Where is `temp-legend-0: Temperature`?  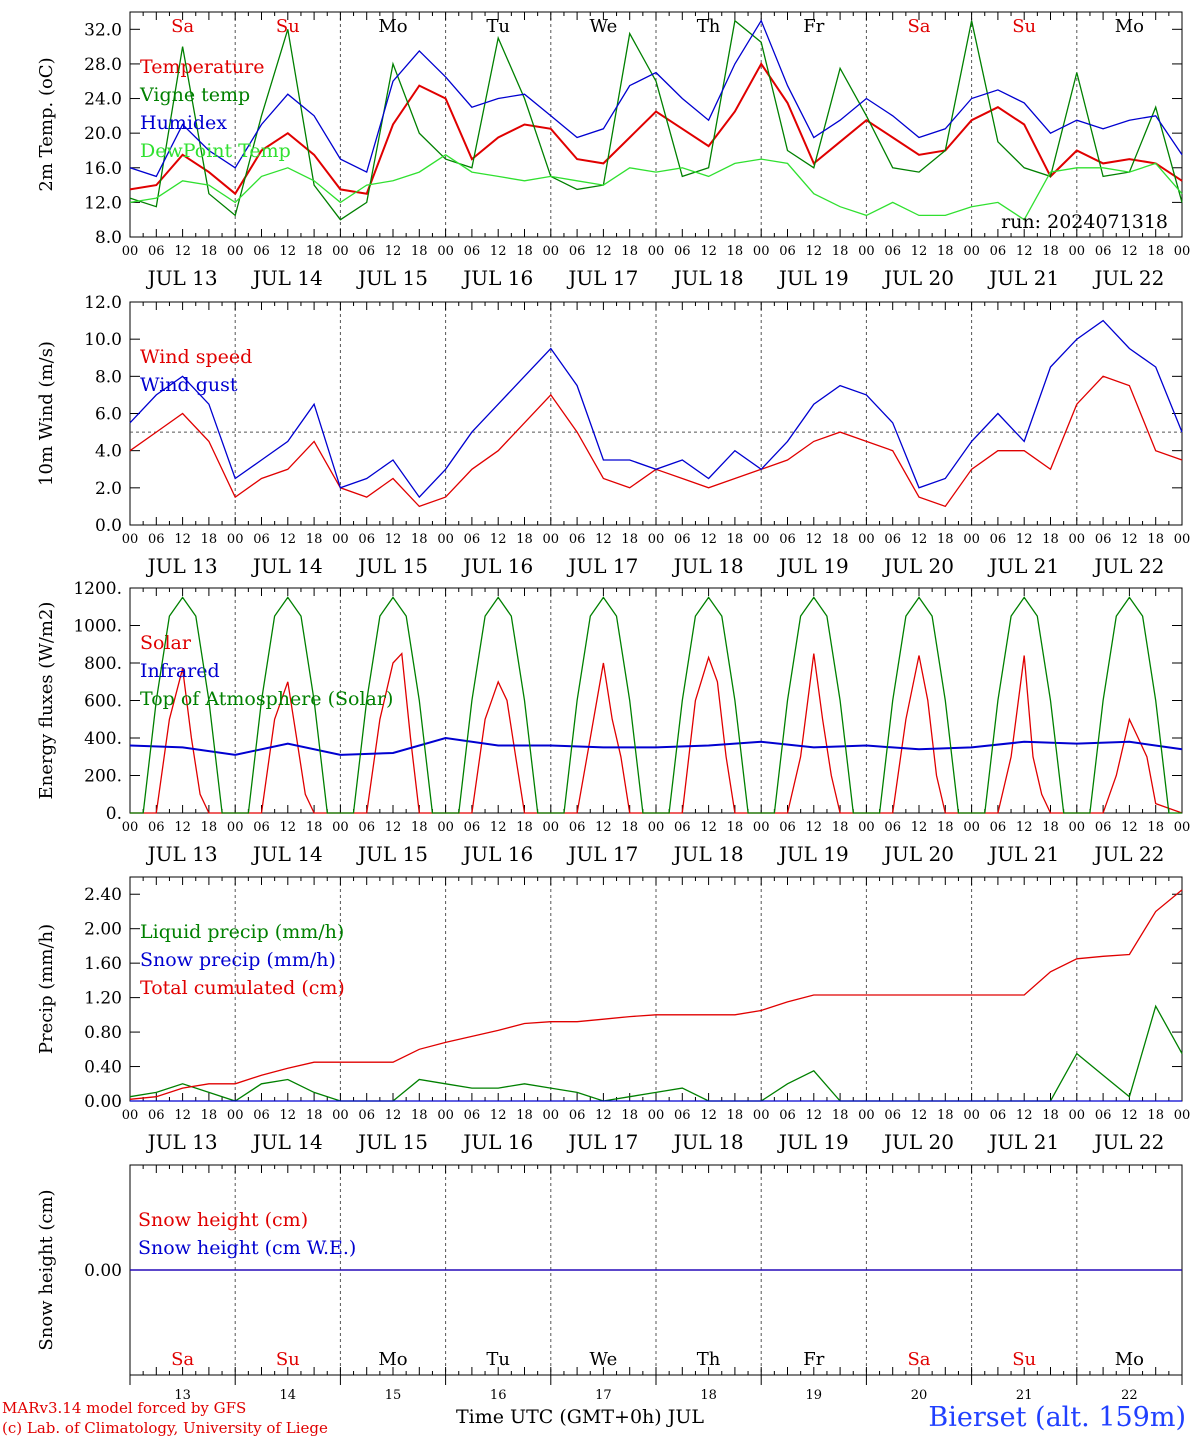
temp-legend-0: Temperature is located at coordinates (202, 67).